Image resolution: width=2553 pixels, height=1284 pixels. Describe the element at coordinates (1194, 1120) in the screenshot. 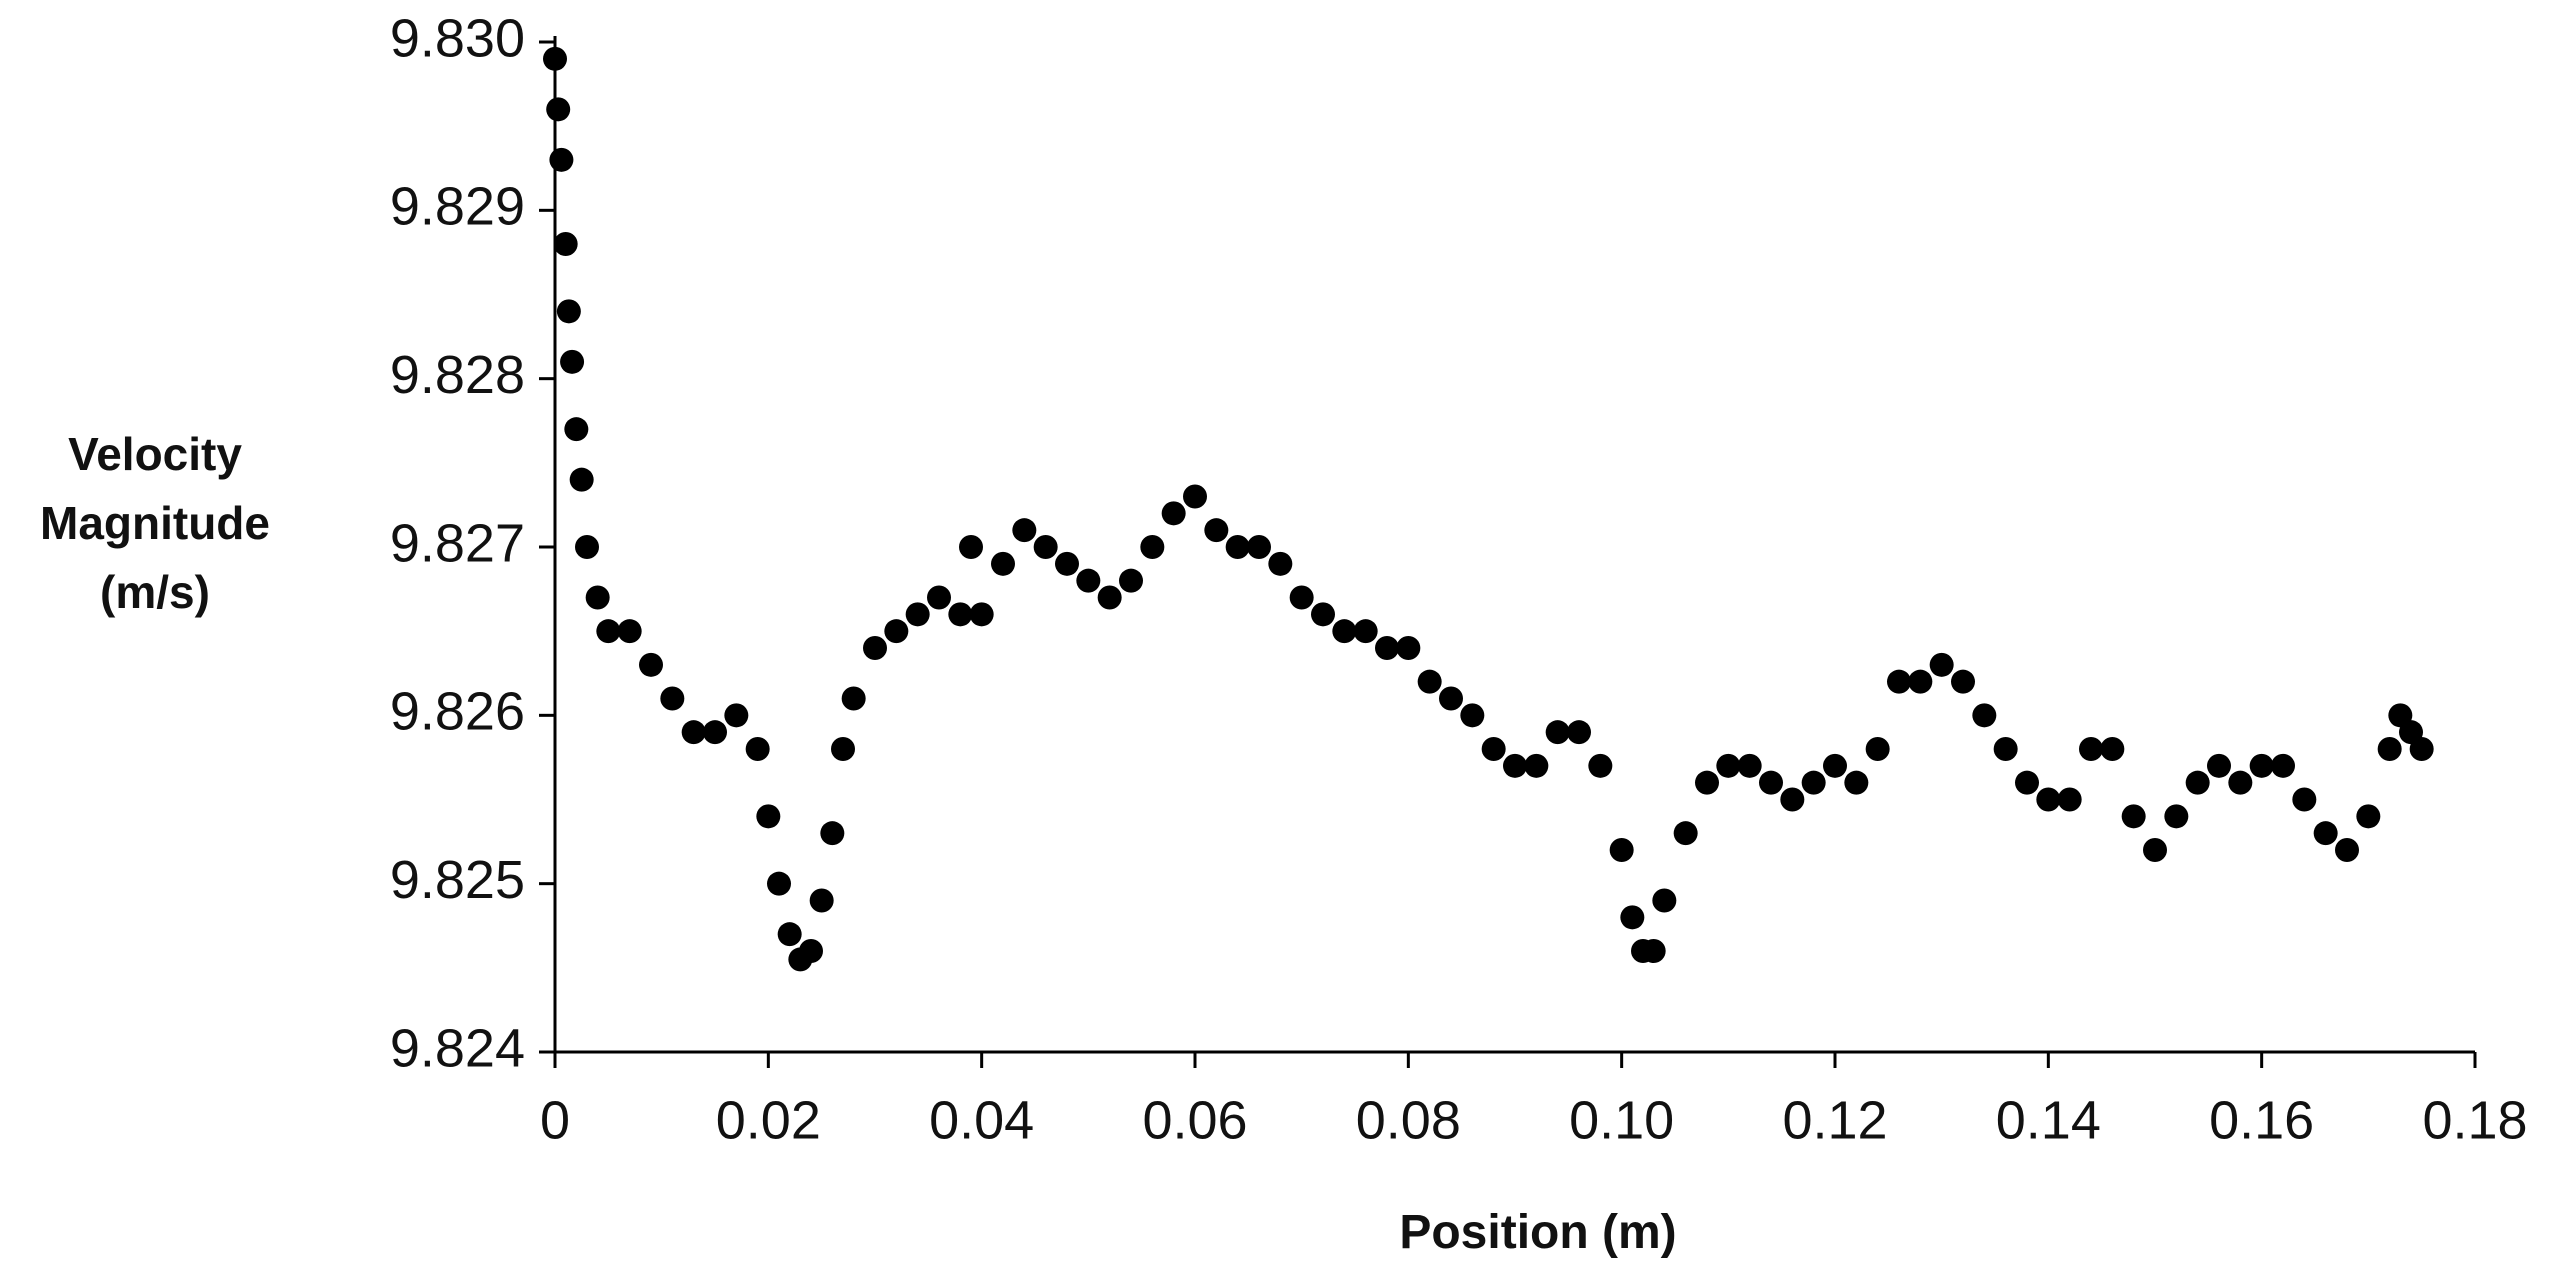

I see `x-tick-label: 0.06` at that location.